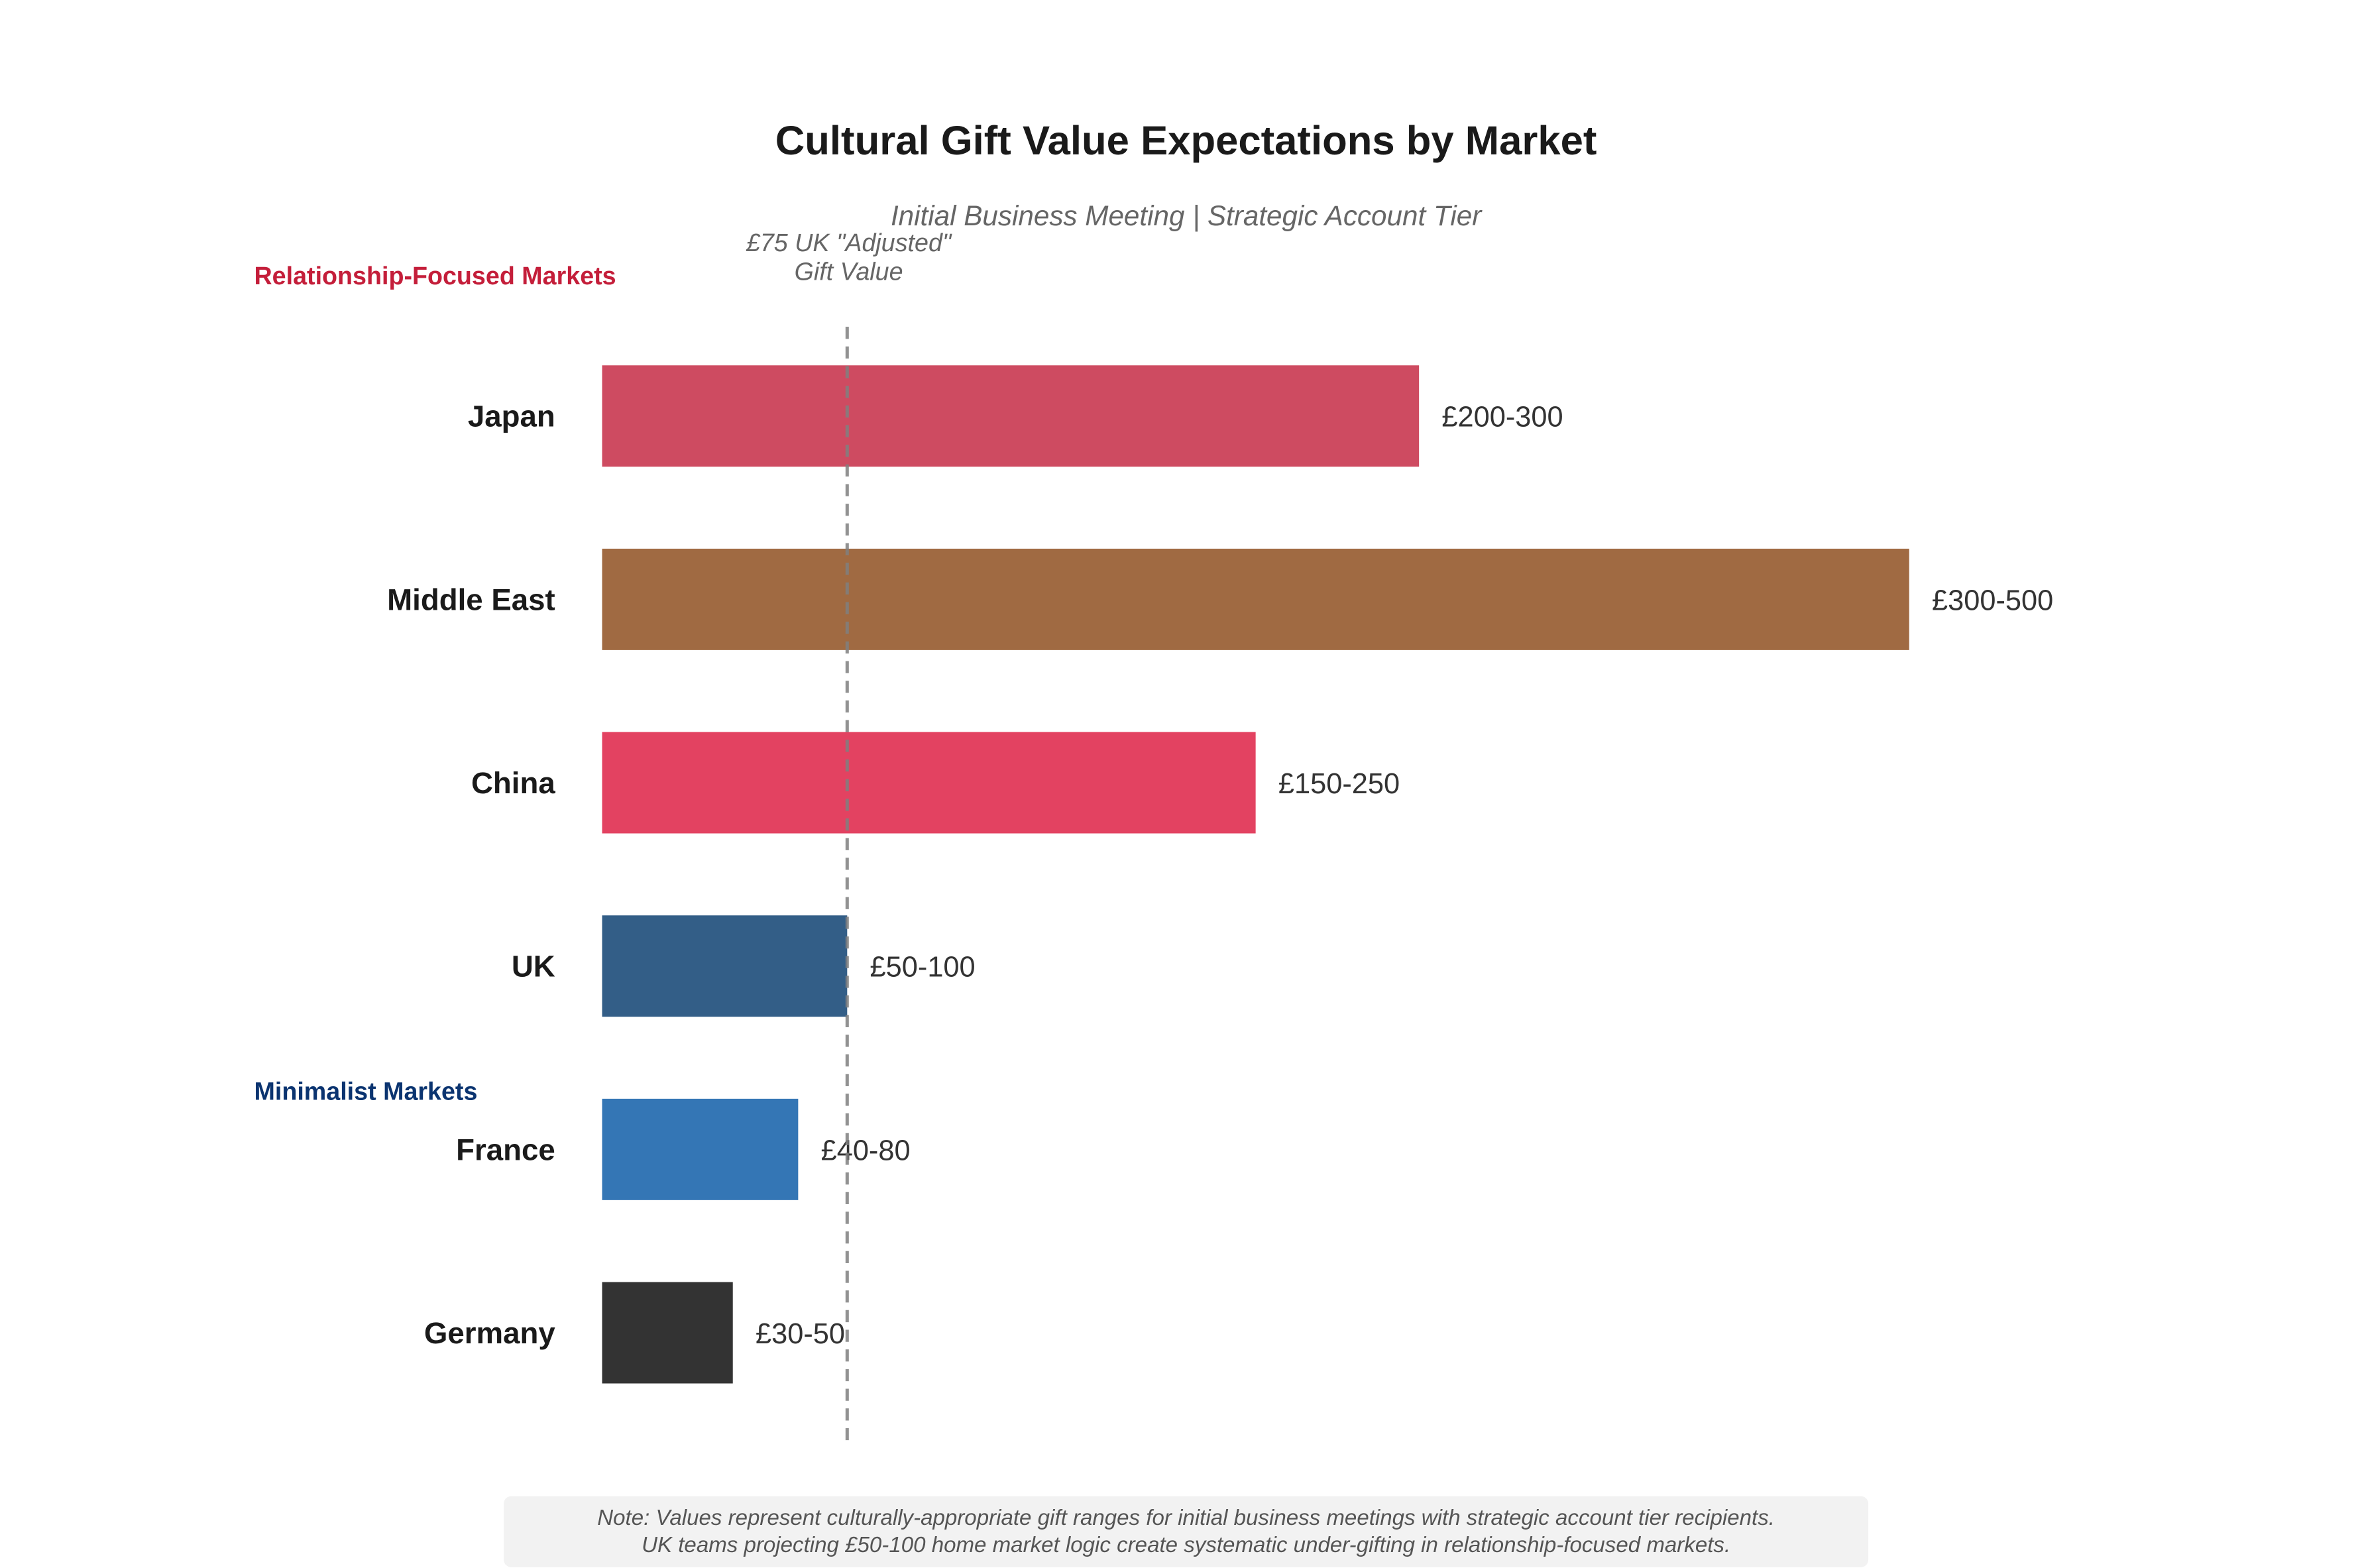 Image resolution: width=2360 pixels, height=1568 pixels. I want to click on reference-label-line1: £75 UK "Adjusted", so click(849, 242).